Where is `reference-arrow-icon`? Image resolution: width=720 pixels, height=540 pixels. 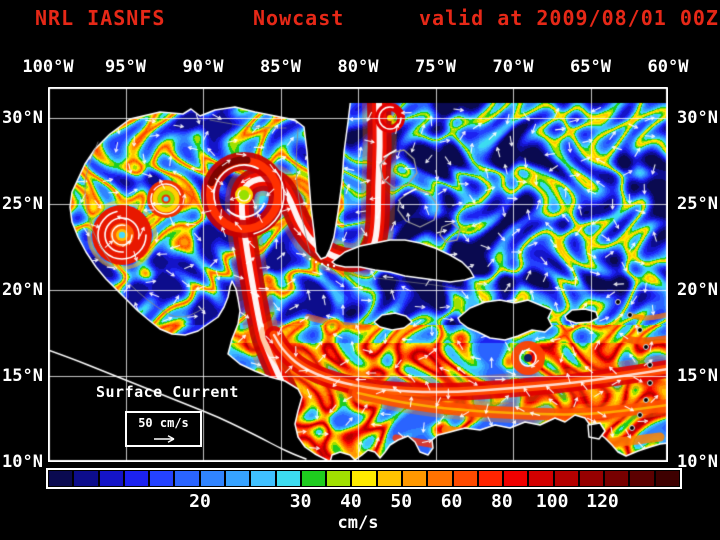
reference-arrow-icon is located at coordinates (164, 439).